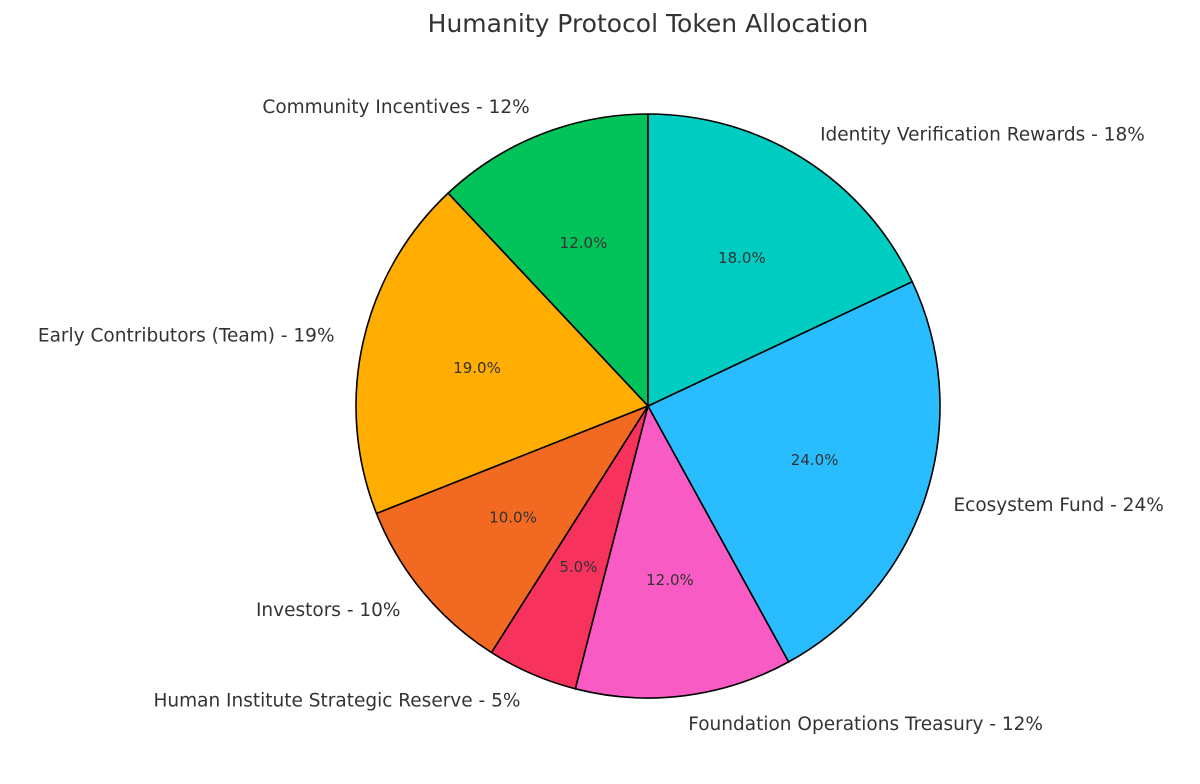  What do you see at coordinates (670, 580) in the screenshot?
I see `pct-label-foundation-operations-treasury: 12.0%` at bounding box center [670, 580].